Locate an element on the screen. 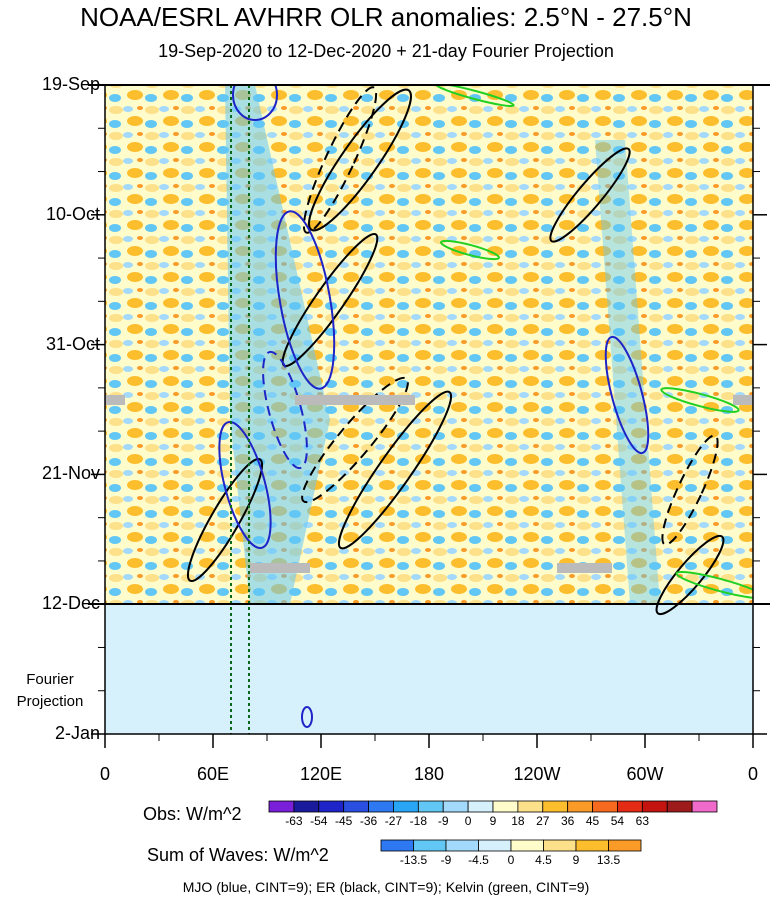  colorbar-label: -36 is located at coordinates (368, 821).